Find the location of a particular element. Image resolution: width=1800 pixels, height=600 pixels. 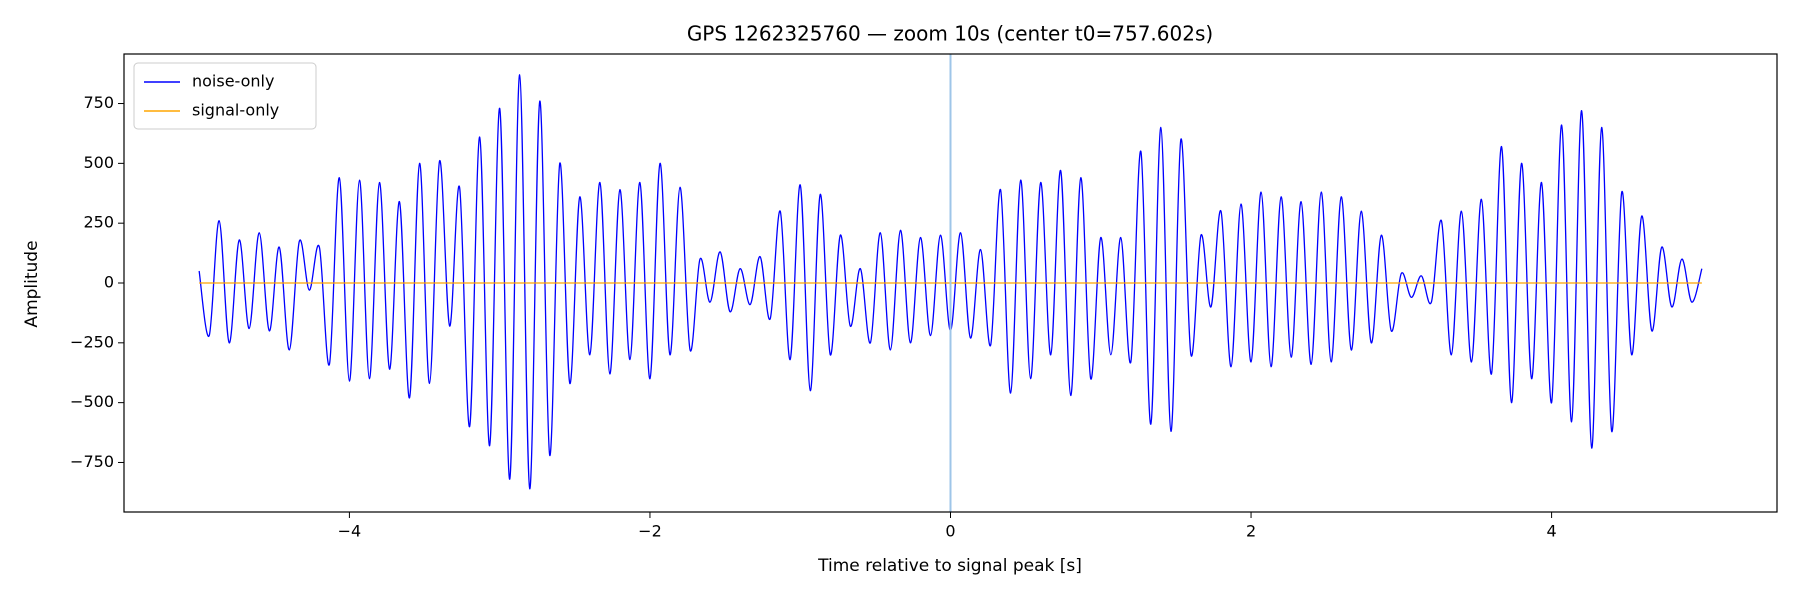

x-tick-label: −2 is located at coordinates (650, 531).